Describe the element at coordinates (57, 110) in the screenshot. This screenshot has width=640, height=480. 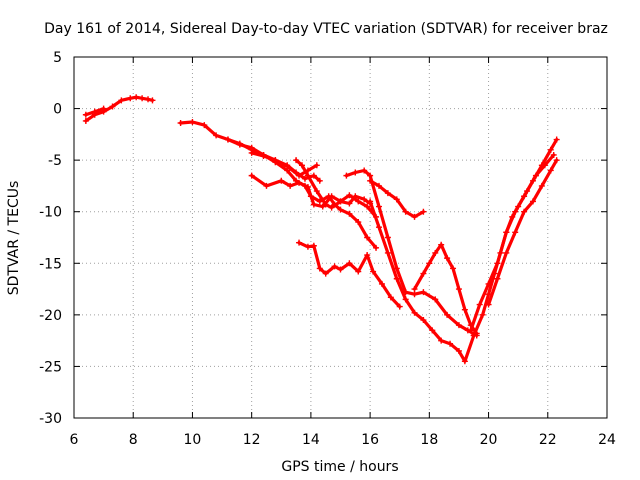
I see `y-tick-label: 0` at that location.